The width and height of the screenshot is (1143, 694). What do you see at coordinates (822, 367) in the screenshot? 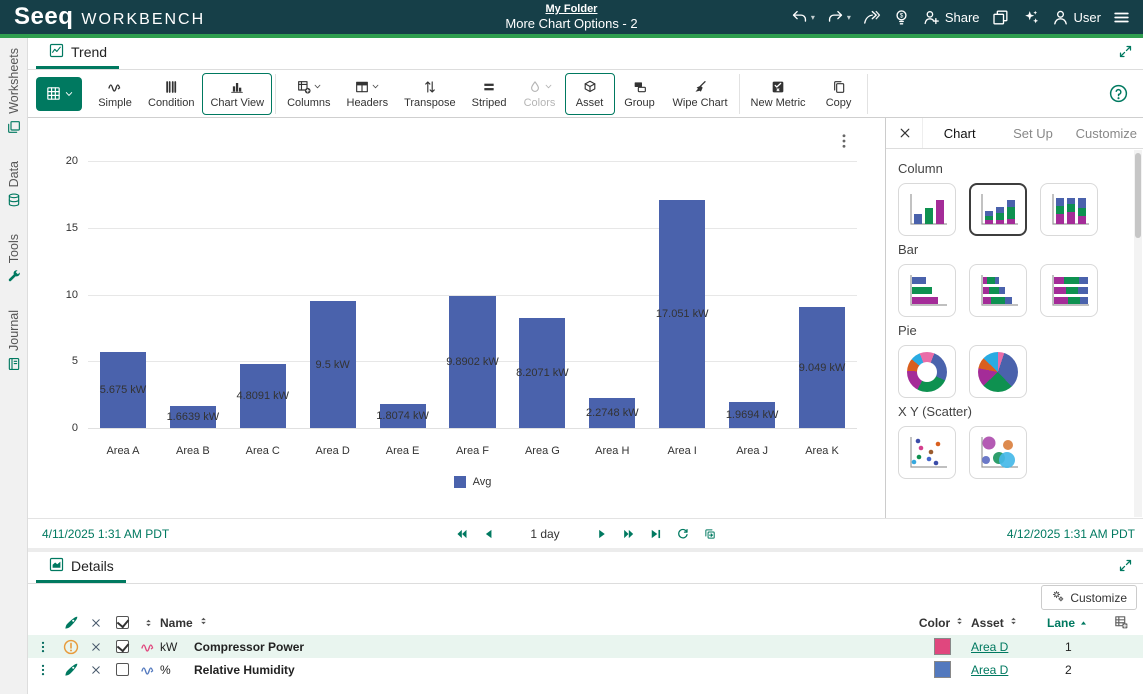
I see `bar-area-k` at bounding box center [822, 367].